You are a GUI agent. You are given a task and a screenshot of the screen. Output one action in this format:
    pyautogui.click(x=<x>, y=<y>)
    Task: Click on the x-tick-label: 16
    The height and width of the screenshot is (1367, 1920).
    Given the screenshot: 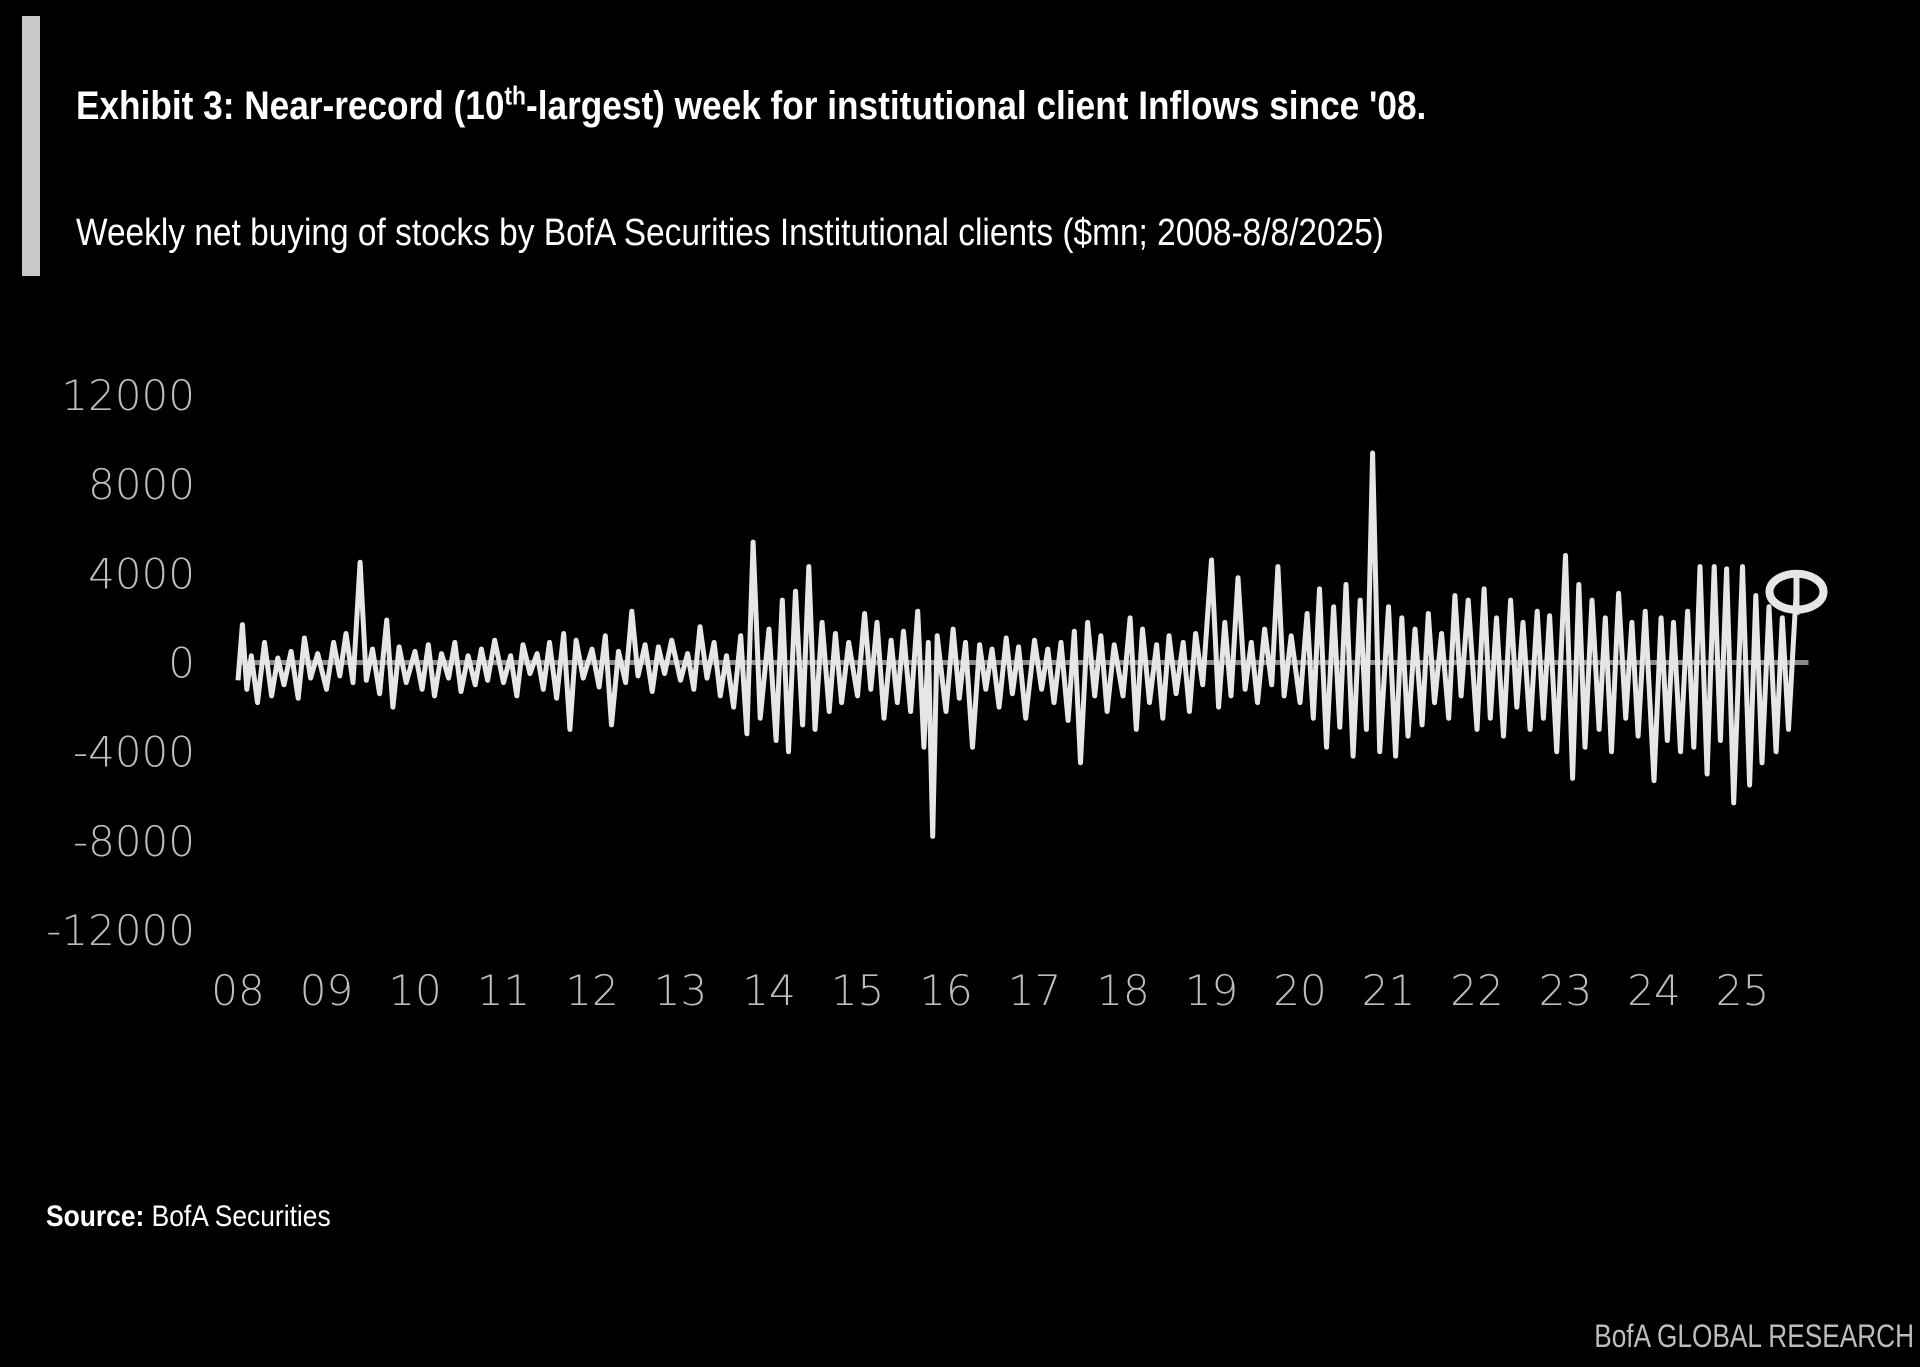 What is the action you would take?
    pyautogui.click(x=945, y=990)
    